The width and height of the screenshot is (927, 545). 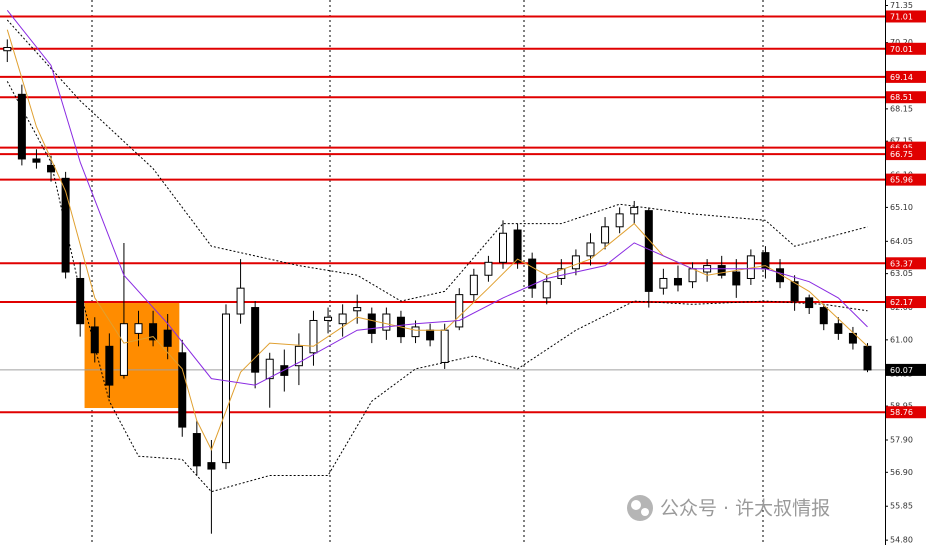 What do you see at coordinates (901, 97) in the screenshot?
I see `level-label: 68.51` at bounding box center [901, 97].